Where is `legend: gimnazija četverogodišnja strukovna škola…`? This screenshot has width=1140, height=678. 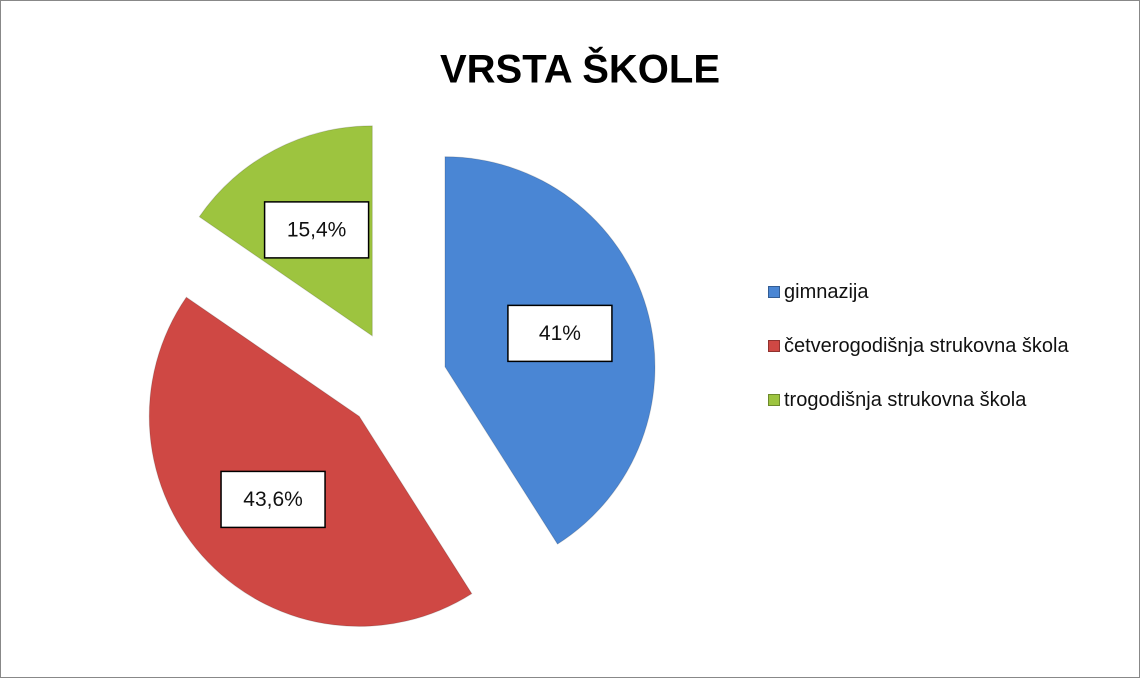
legend: gimnazija četverogodišnja strukovna škola… is located at coordinates (938, 359).